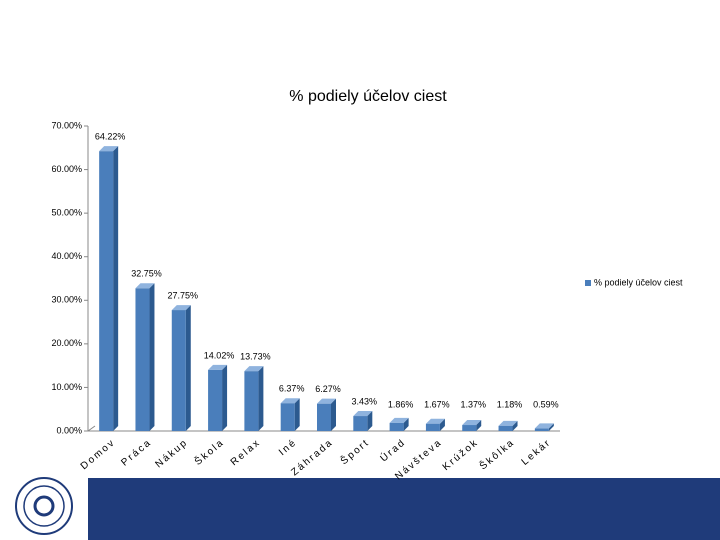 The height and width of the screenshot is (540, 720). I want to click on x-tick-label: Iné, so click(288, 447).